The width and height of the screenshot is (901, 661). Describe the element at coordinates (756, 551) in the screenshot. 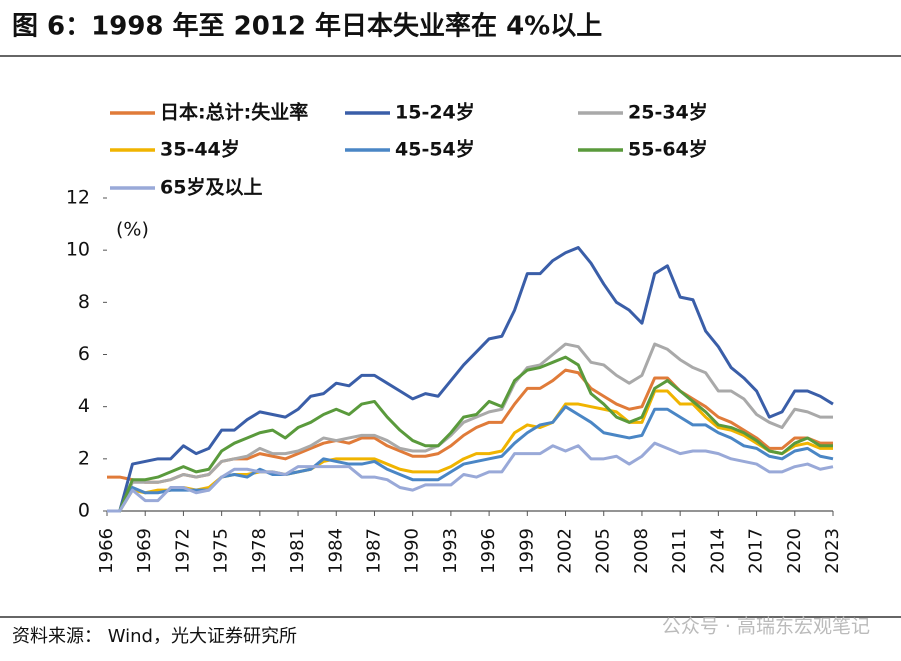

I see `x-tick-label: 2017` at that location.